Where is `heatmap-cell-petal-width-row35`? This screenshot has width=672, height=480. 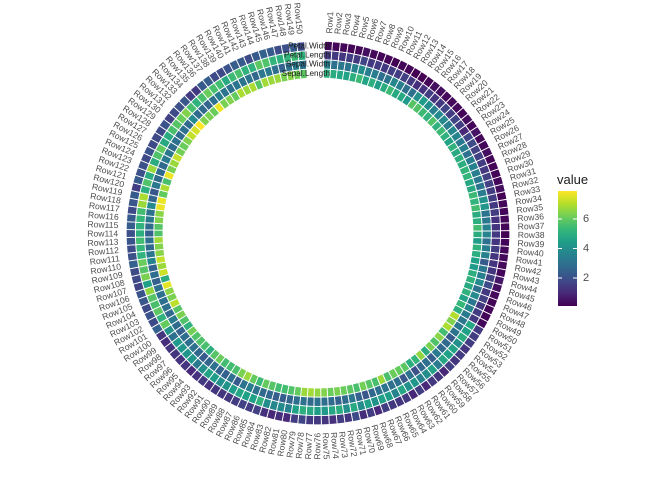 heatmap-cell-petal-width-row35 is located at coordinates (504, 211).